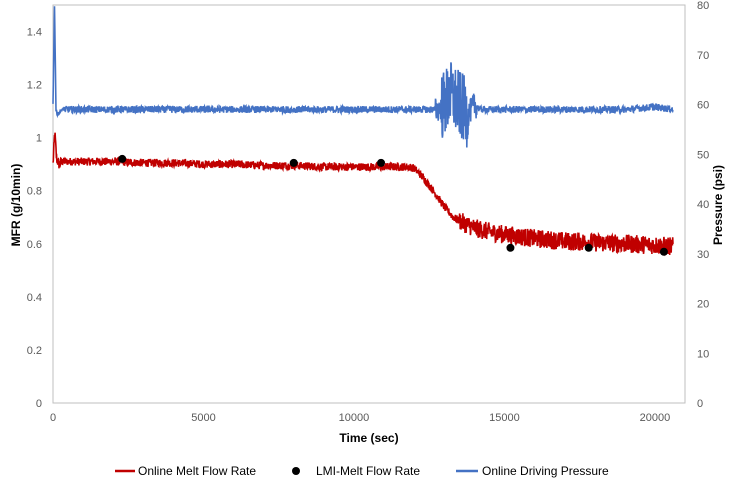 Image resolution: width=733 pixels, height=484 pixels. I want to click on x-tick-label: 0, so click(53, 418).